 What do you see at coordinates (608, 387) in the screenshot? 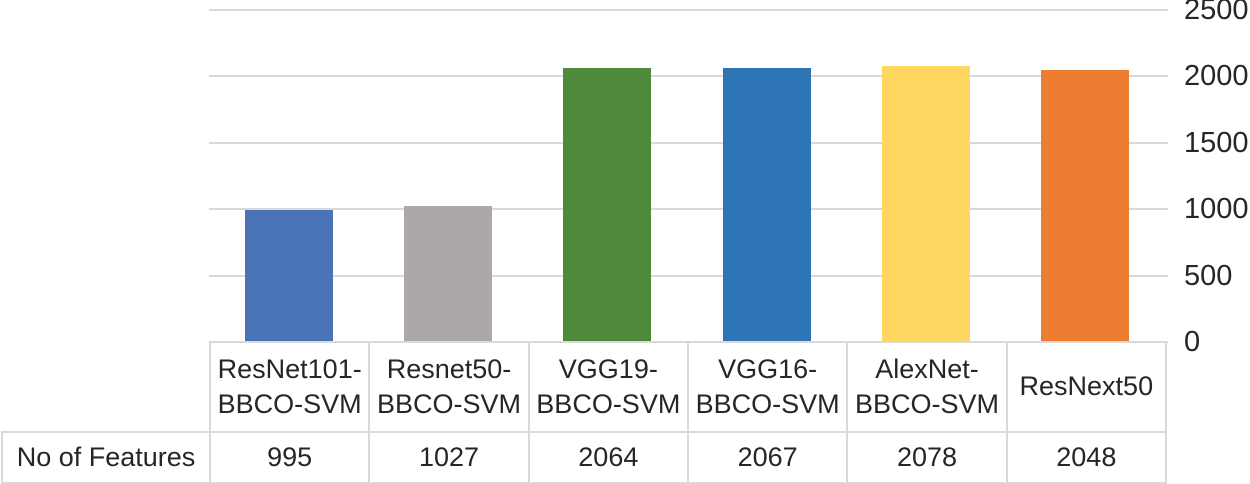
I see `category-label-3: VGG19-BBCO-SVM` at bounding box center [608, 387].